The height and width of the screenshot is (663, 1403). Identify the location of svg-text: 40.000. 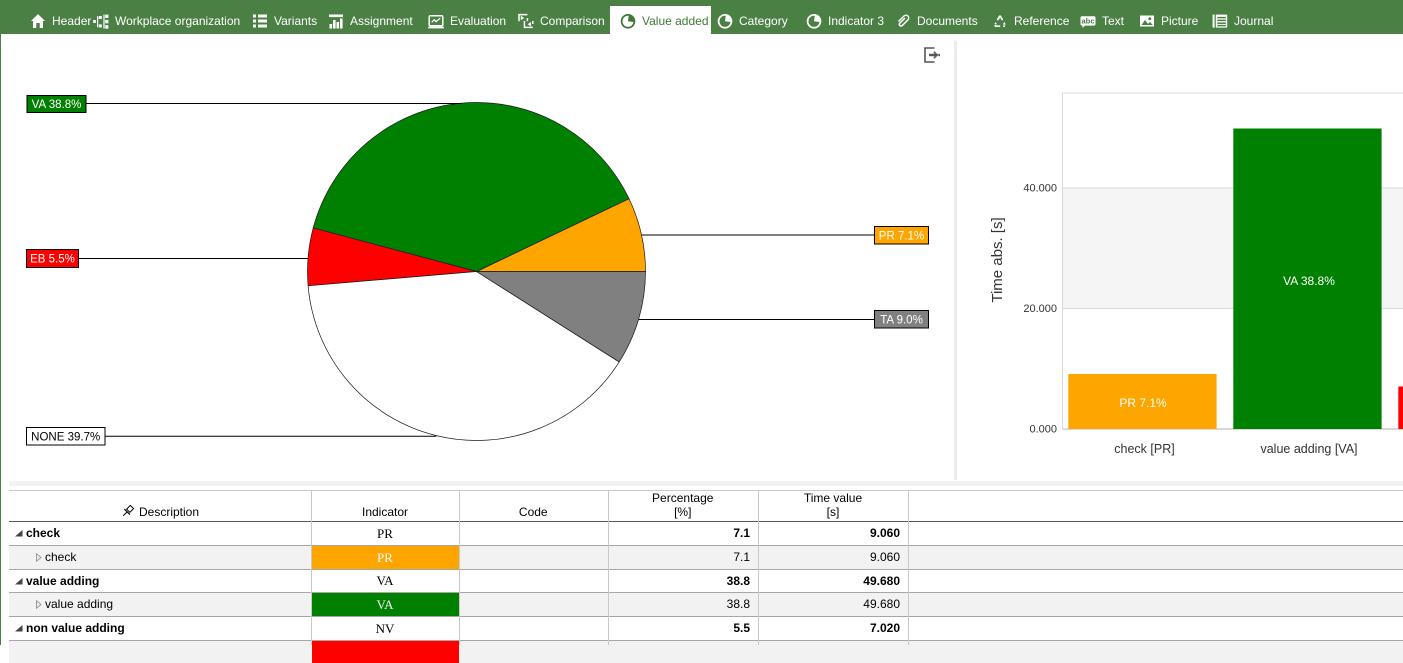
(1040, 189).